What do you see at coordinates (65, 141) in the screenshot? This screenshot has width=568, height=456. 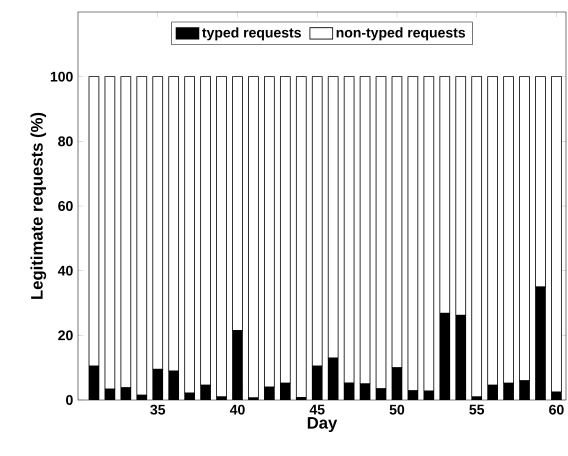 I see `y-tick-label: 80` at bounding box center [65, 141].